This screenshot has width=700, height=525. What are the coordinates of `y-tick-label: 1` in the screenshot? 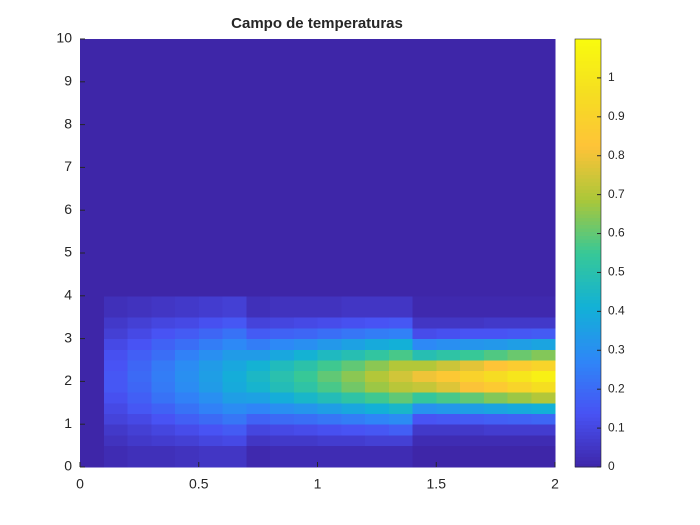 It's located at (68, 423).